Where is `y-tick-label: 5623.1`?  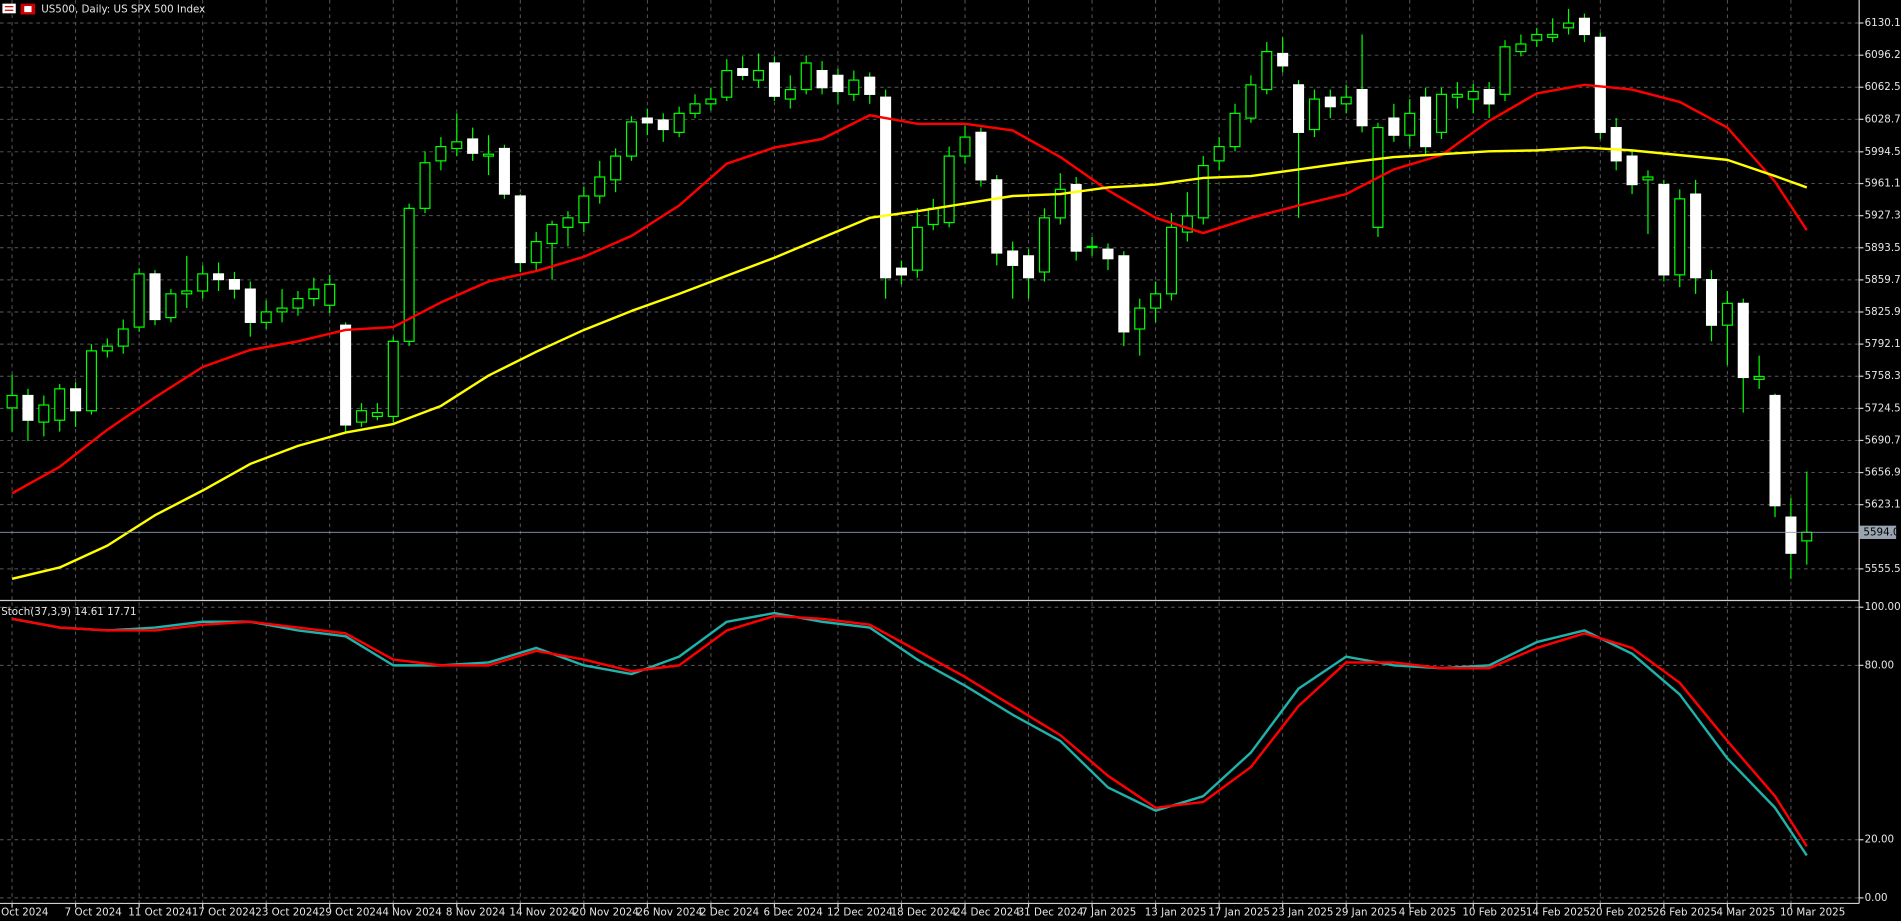 y-tick-label: 5623.1 is located at coordinates (1883, 505).